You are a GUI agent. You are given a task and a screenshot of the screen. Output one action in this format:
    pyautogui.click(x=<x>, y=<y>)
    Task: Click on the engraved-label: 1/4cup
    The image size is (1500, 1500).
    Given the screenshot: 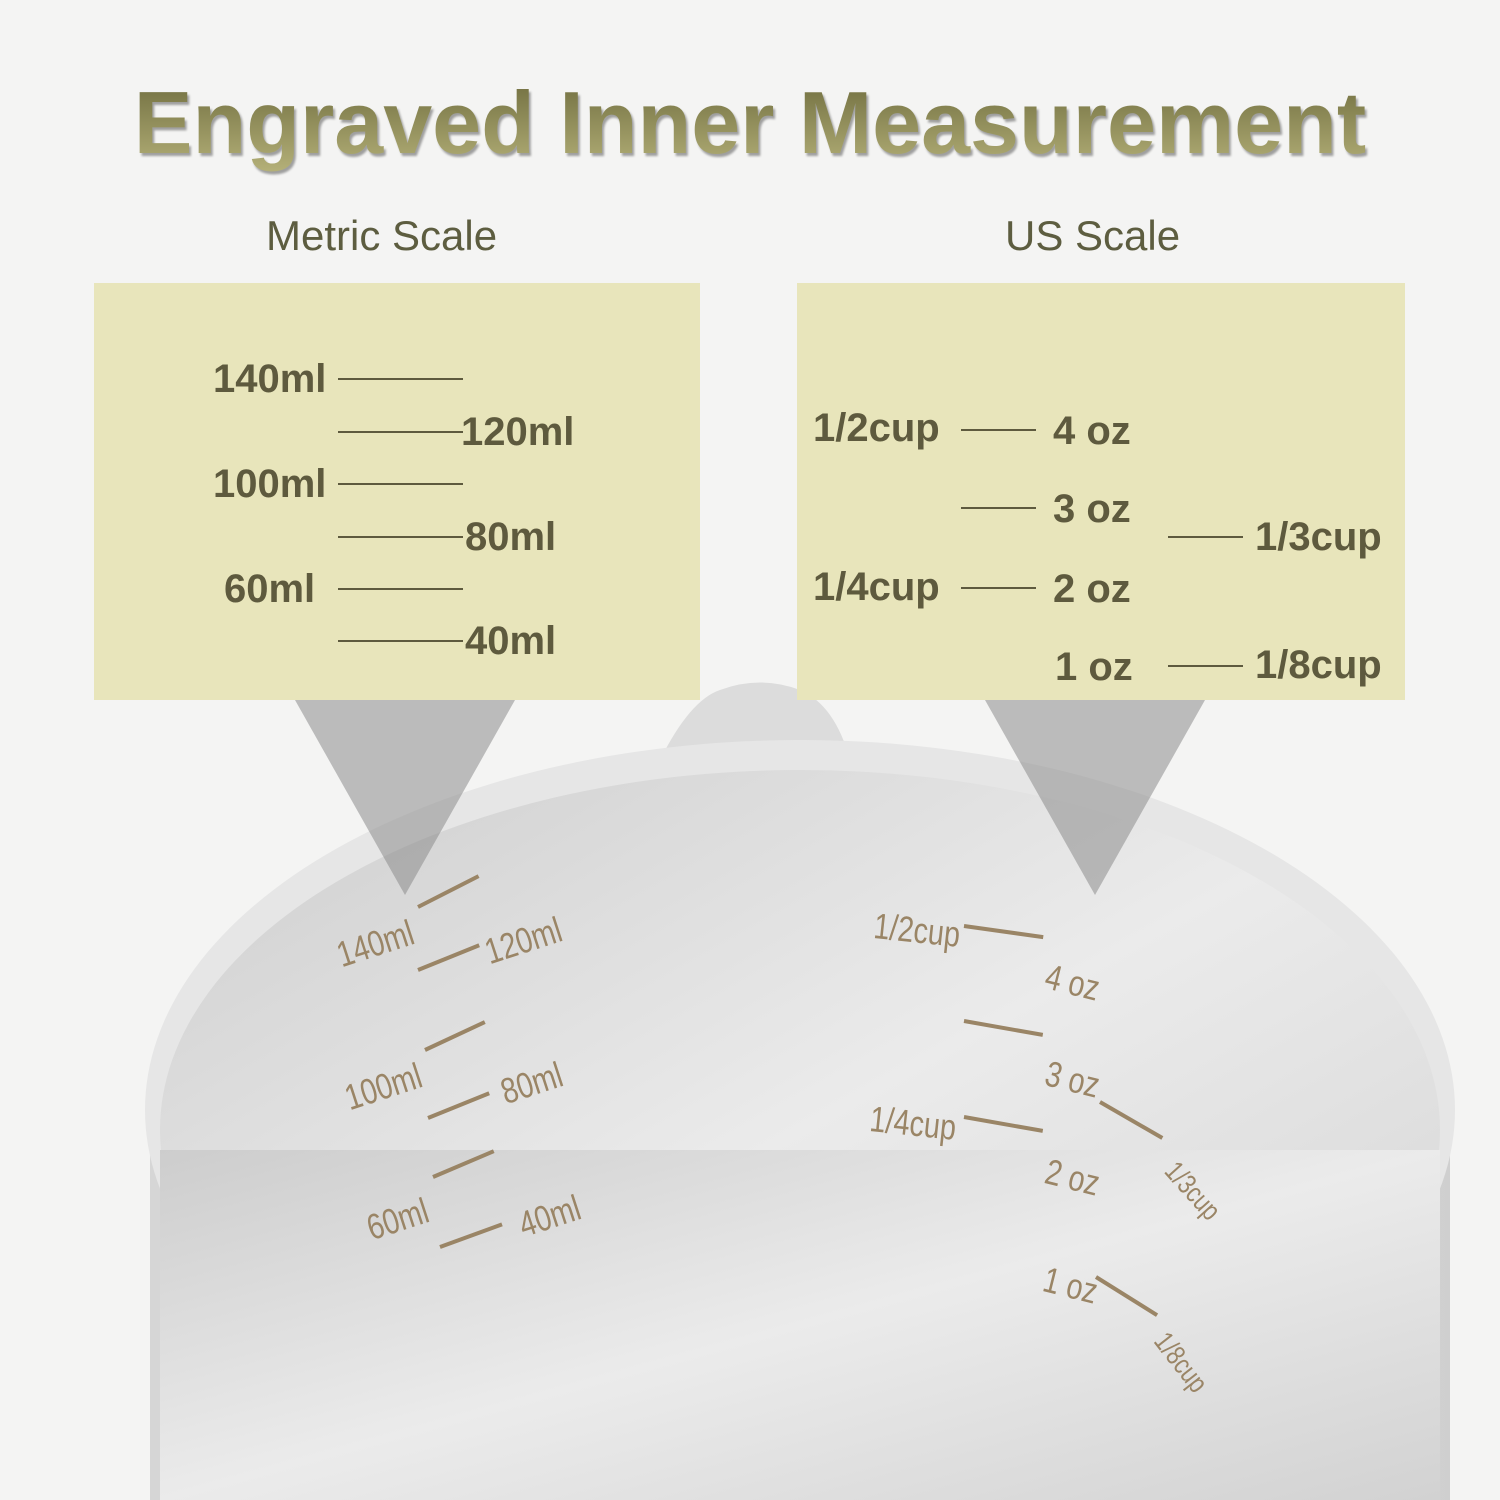 What is the action you would take?
    pyautogui.click(x=913, y=1123)
    